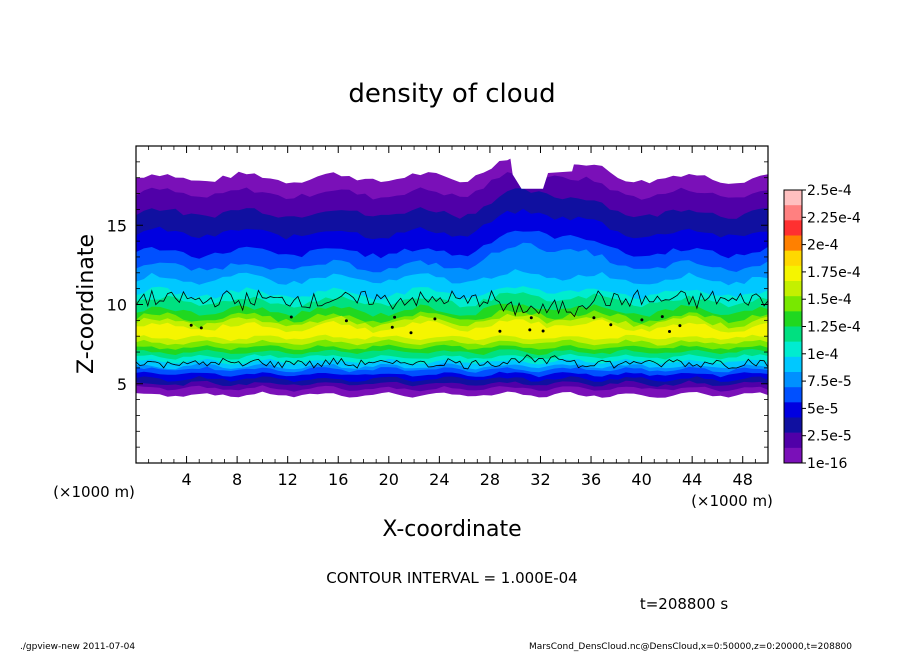 This screenshot has height=654, width=904. What do you see at coordinates (822, 409) in the screenshot?
I see `colorbar-label: 5e-5` at bounding box center [822, 409].